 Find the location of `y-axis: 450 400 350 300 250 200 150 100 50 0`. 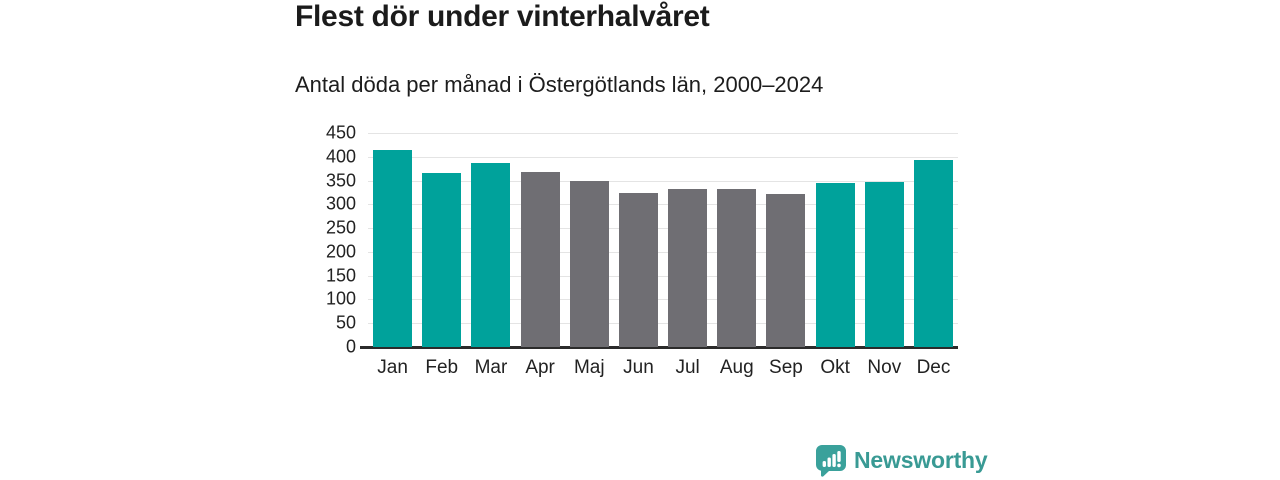

y-axis: 450 400 350 300 250 200 150 100 50 0 is located at coordinates (326, 240).